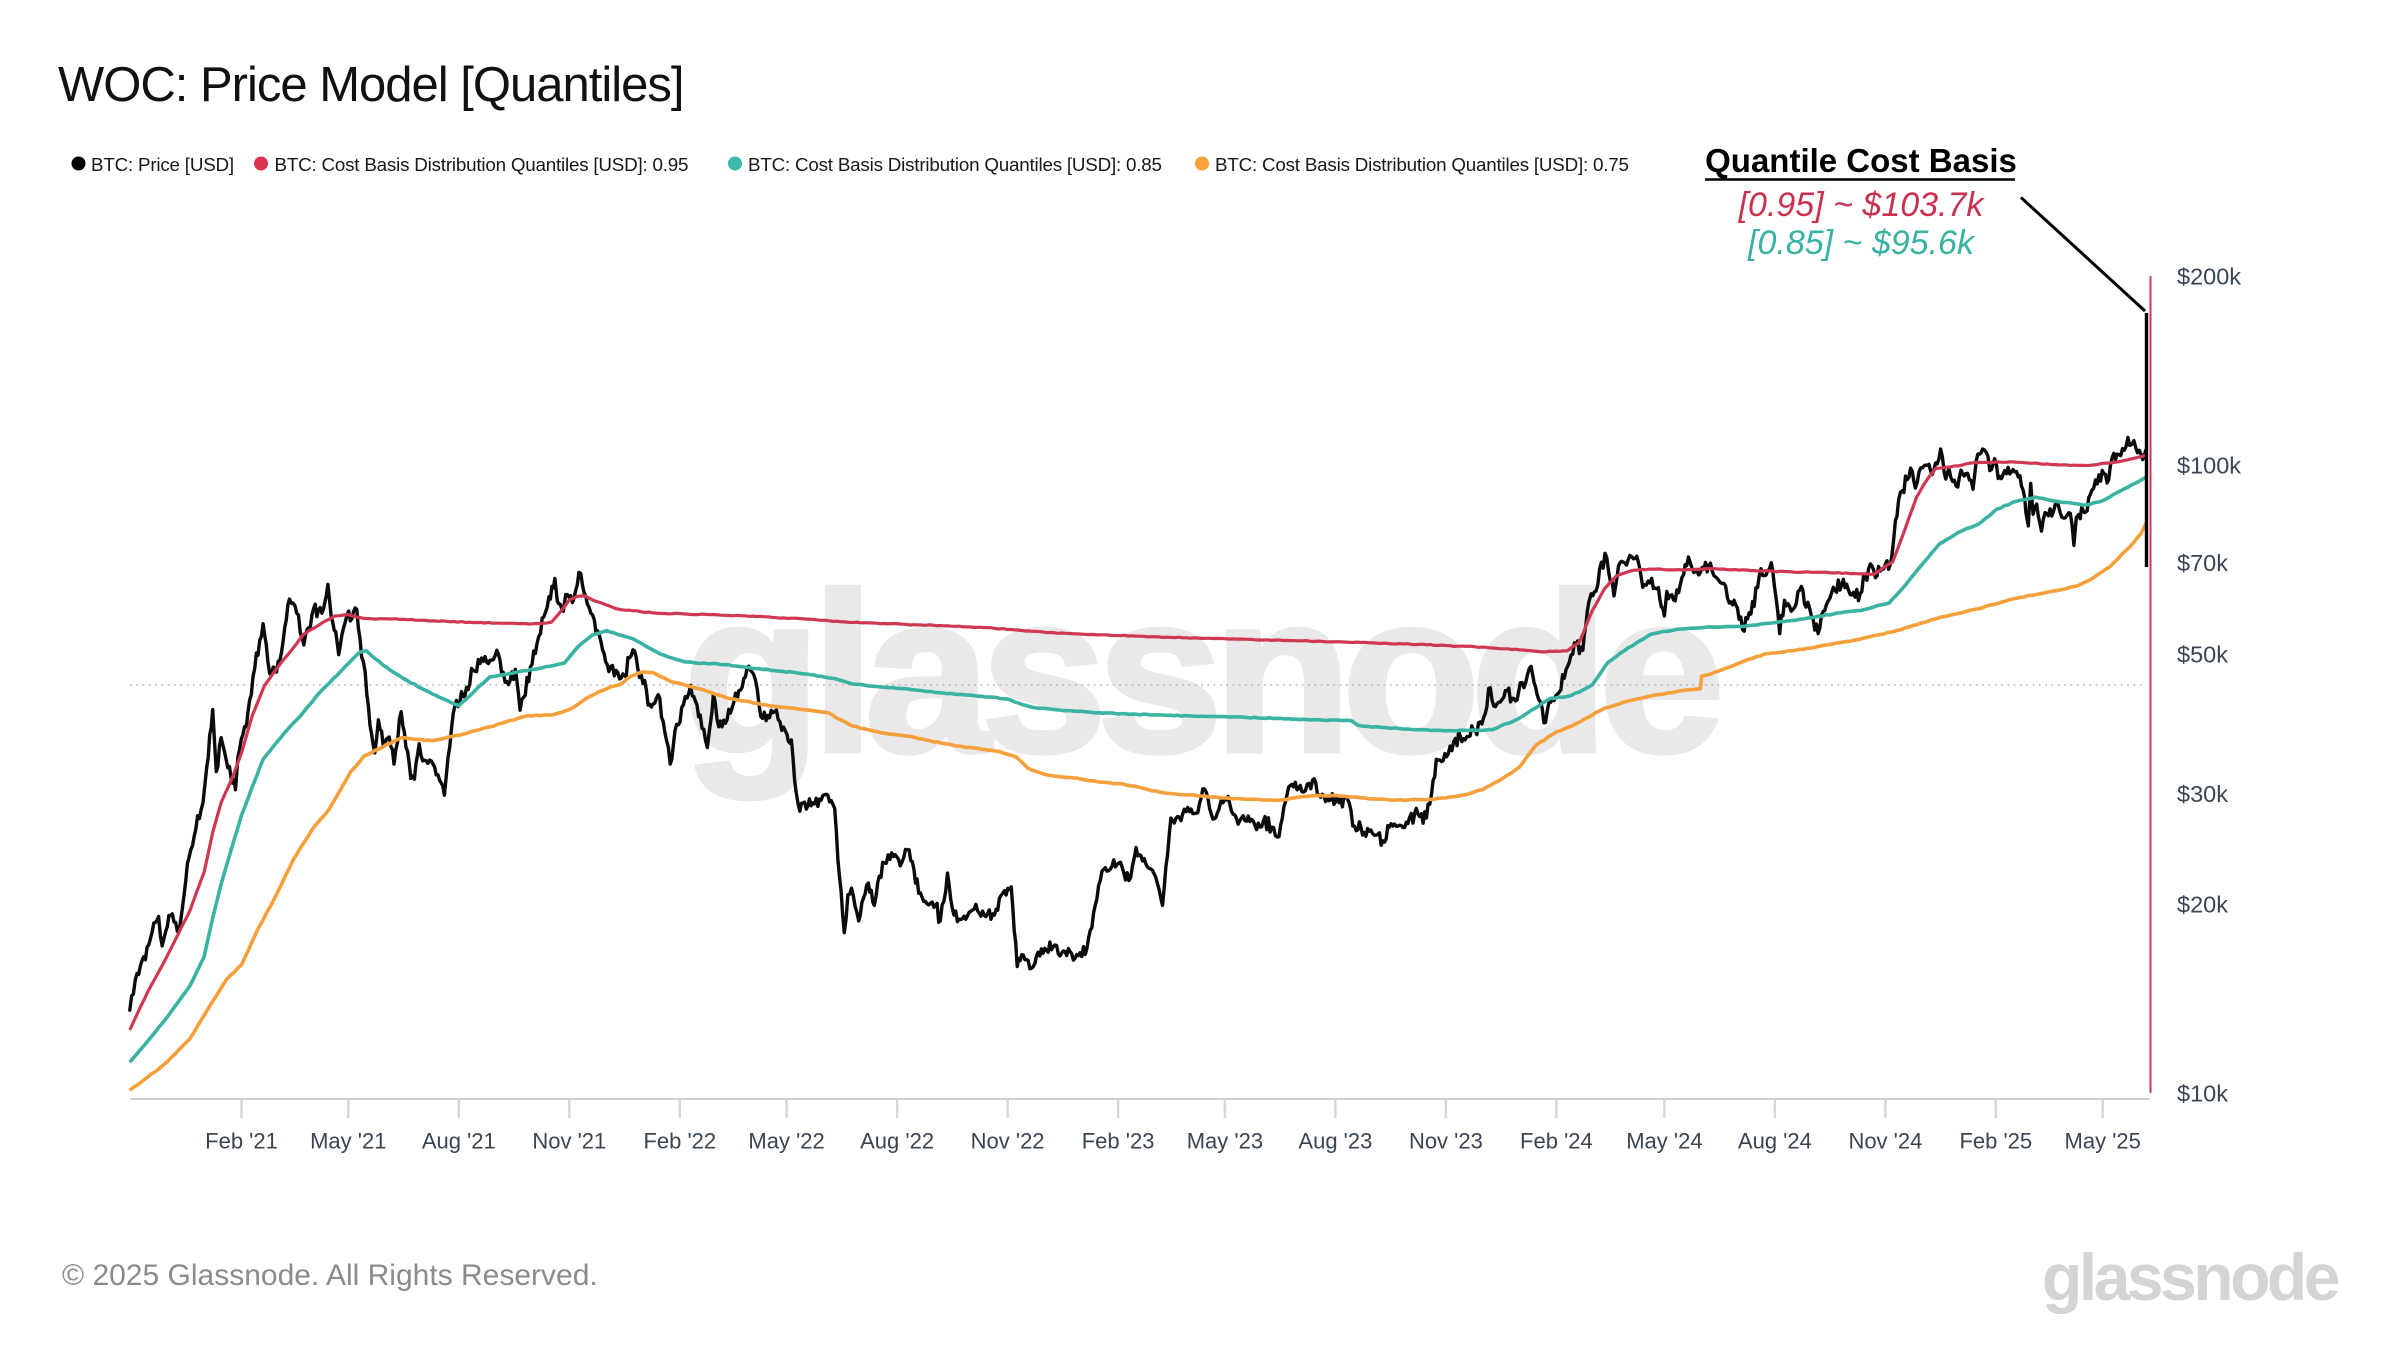 Image resolution: width=2400 pixels, height=1355 pixels. Describe the element at coordinates (348, 1141) in the screenshot. I see `svg-text: May '21` at that location.